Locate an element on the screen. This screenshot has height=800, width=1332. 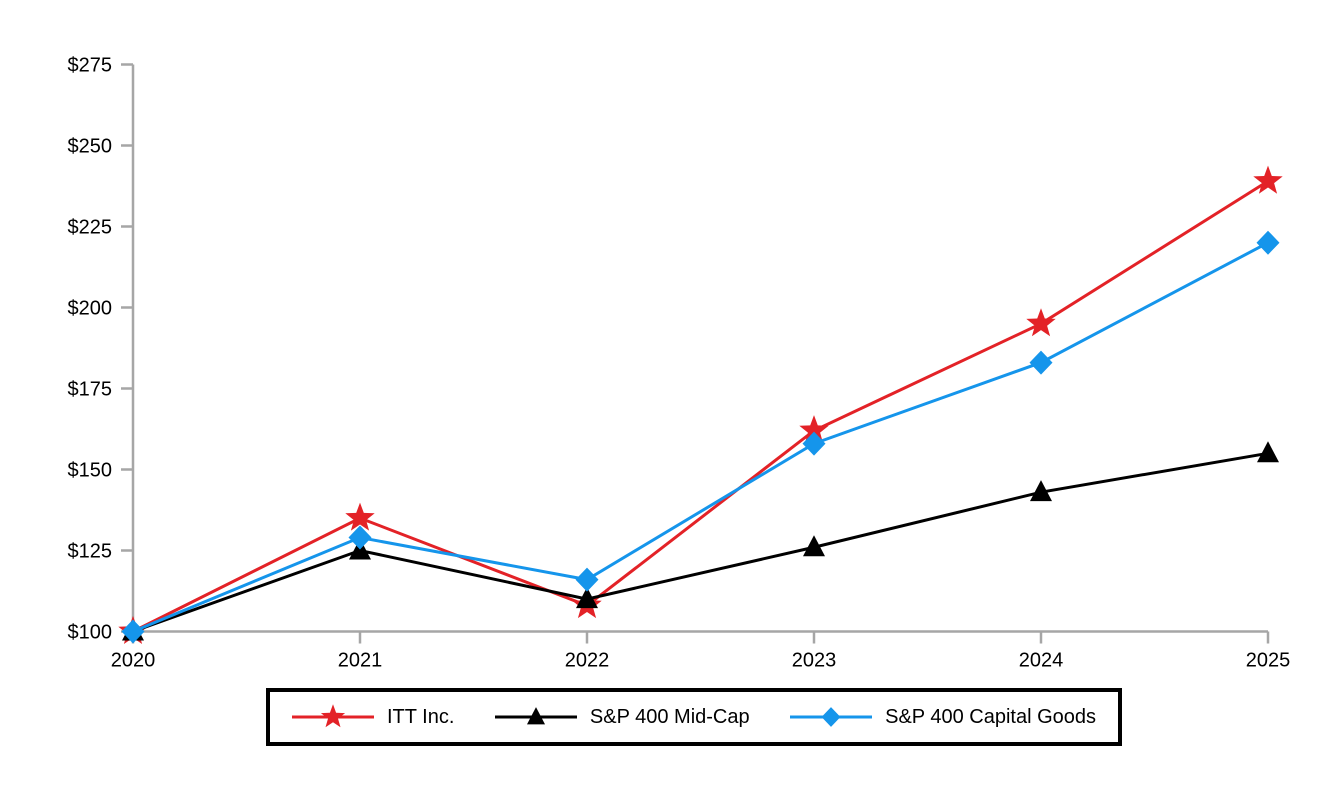
legend-item-s-p-400-mid-cap: S&P 400 Mid-Cap is located at coordinates (622, 717).